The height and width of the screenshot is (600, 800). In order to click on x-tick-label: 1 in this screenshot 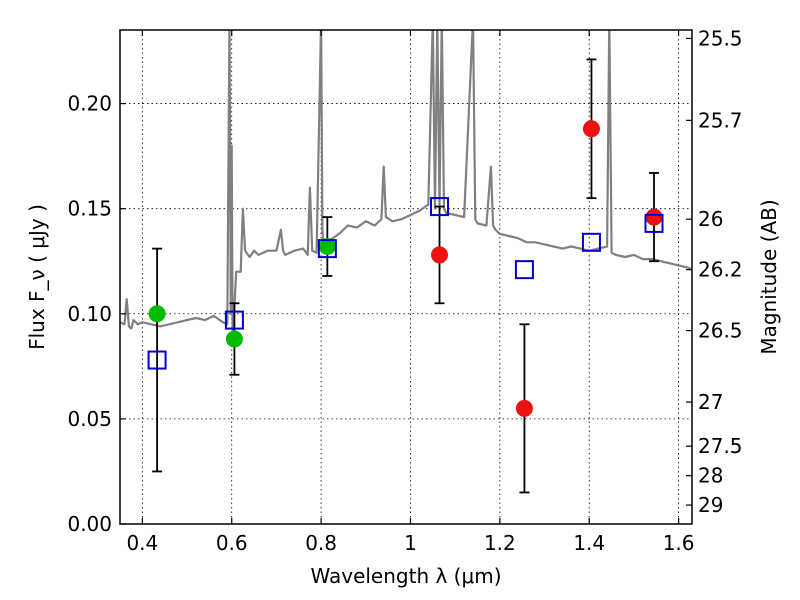, I will do `click(410, 543)`.